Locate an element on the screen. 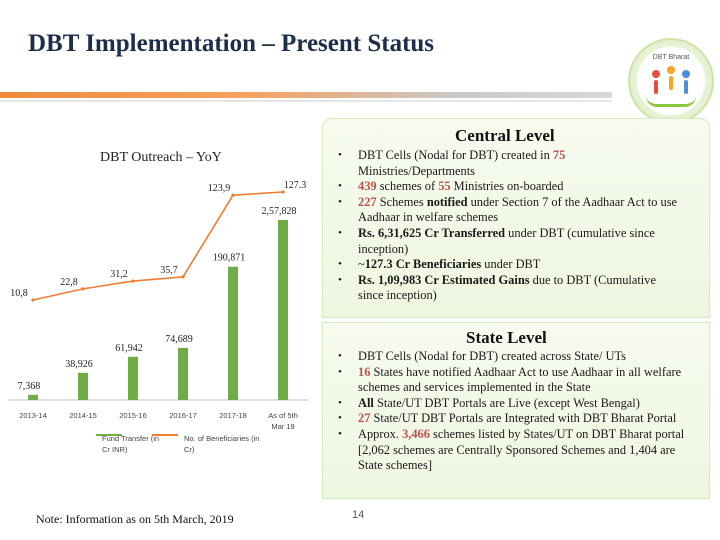 This screenshot has width=720, height=540. x-tick-label: 2013-14 is located at coordinates (33, 415).